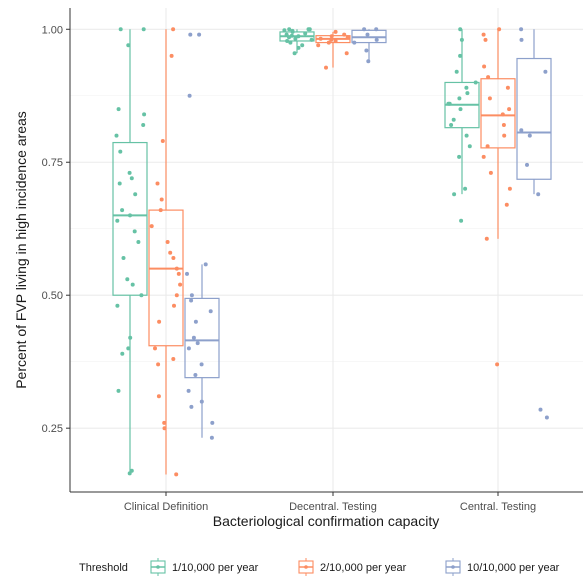  I want to click on legend-label: 2/10,000 per year, so click(363, 568).